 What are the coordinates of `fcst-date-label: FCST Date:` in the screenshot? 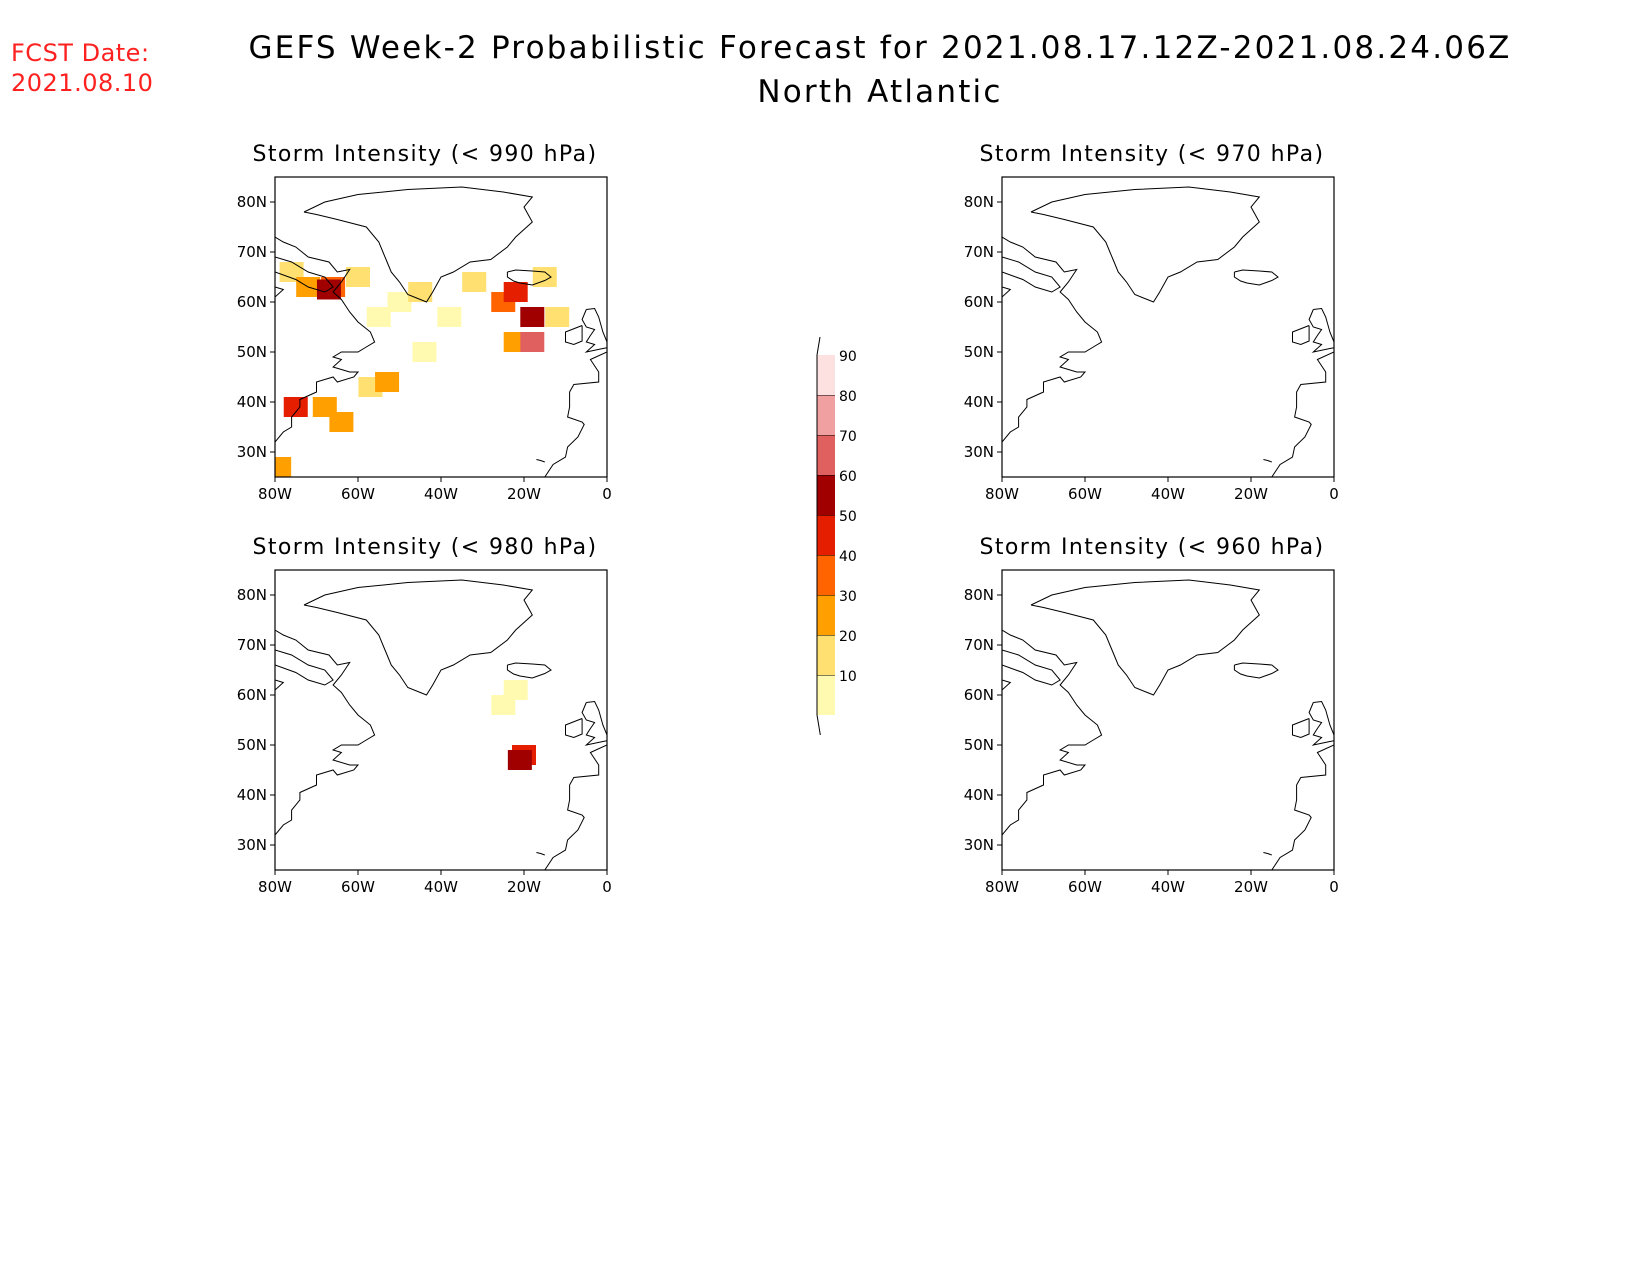 It's located at (80, 53).